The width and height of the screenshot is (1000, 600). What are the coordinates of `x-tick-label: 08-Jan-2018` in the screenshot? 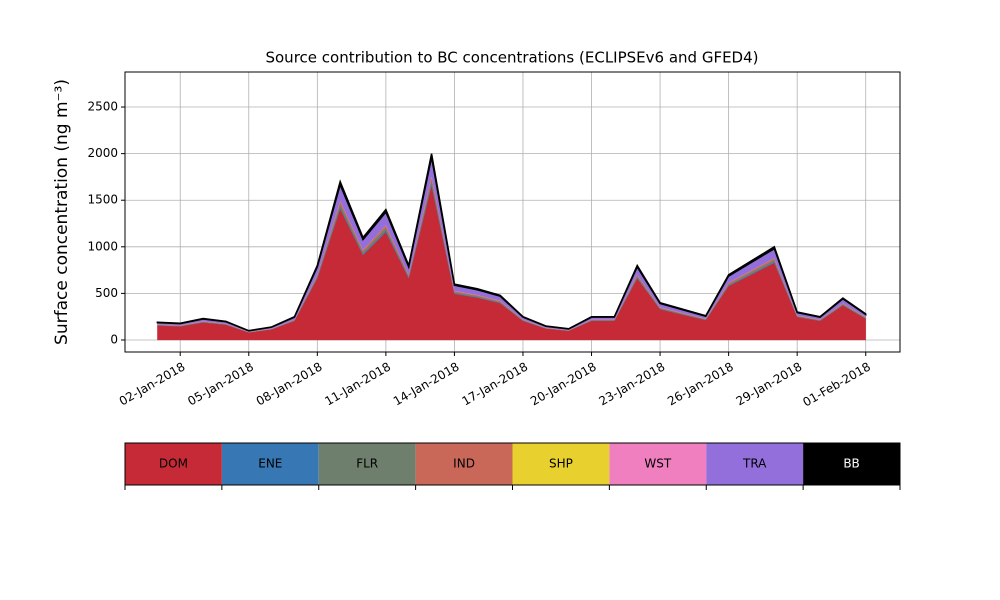 It's located at (289, 384).